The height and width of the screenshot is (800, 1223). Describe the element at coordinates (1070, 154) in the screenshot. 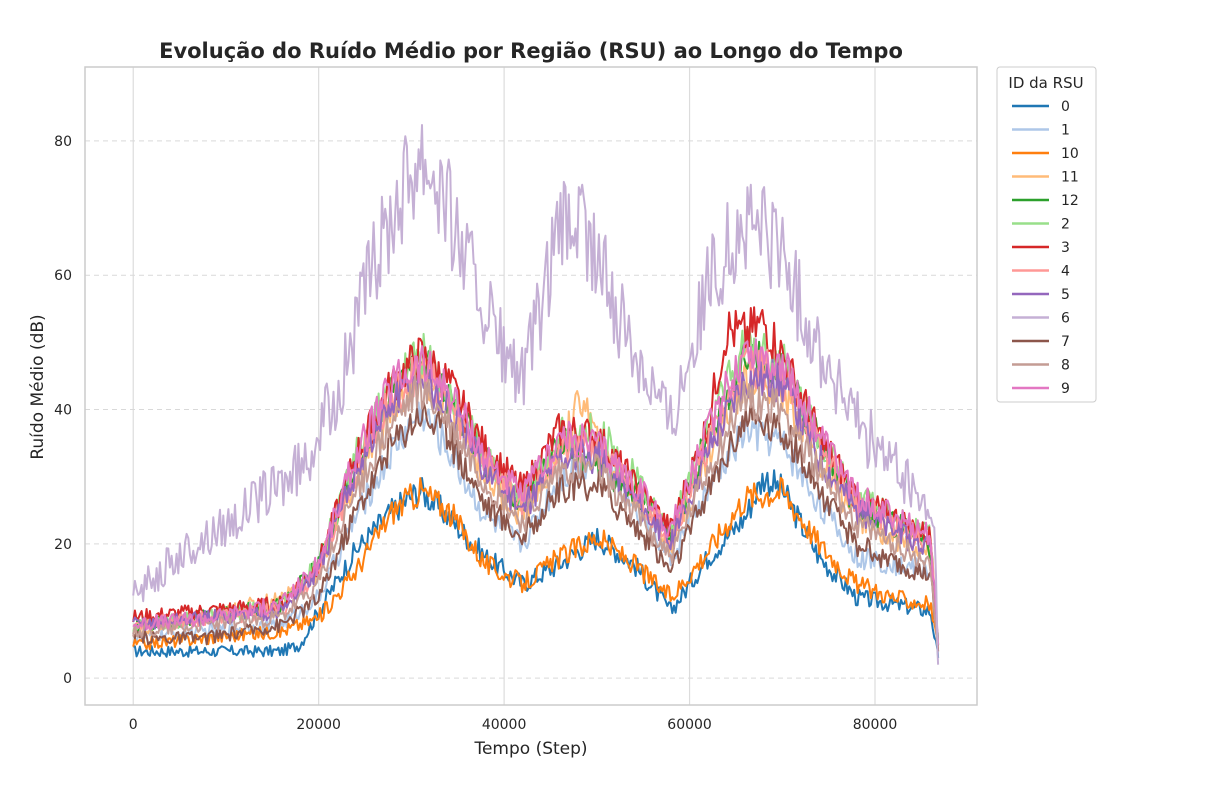

I see `legend-label-10: 10` at that location.